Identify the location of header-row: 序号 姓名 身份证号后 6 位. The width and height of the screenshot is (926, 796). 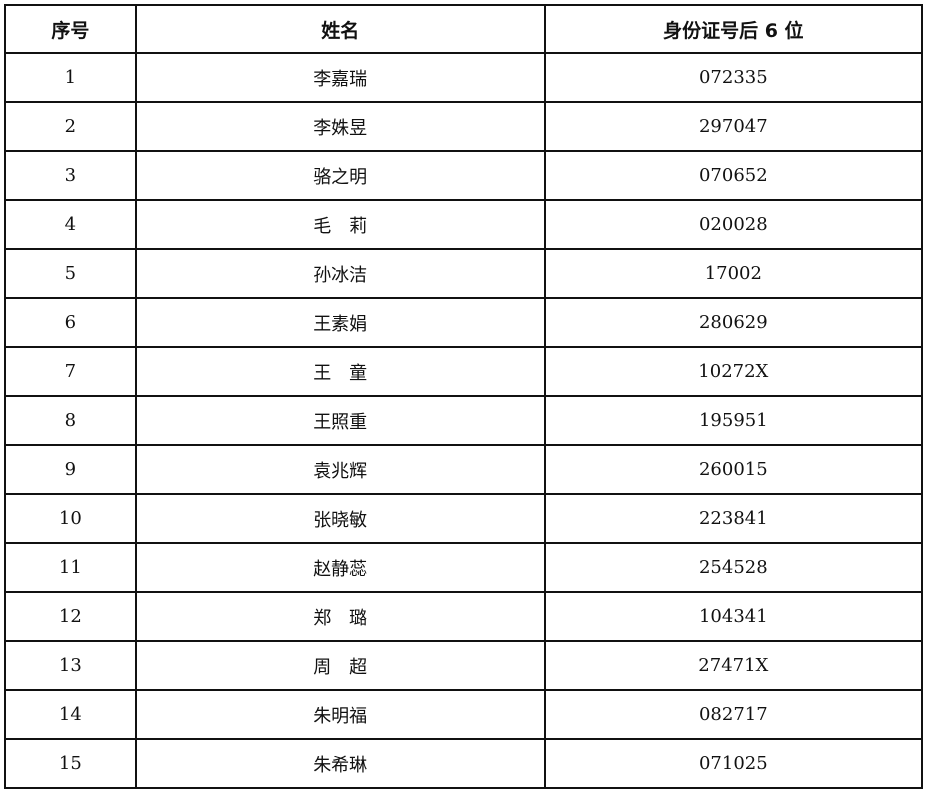
(464, 29).